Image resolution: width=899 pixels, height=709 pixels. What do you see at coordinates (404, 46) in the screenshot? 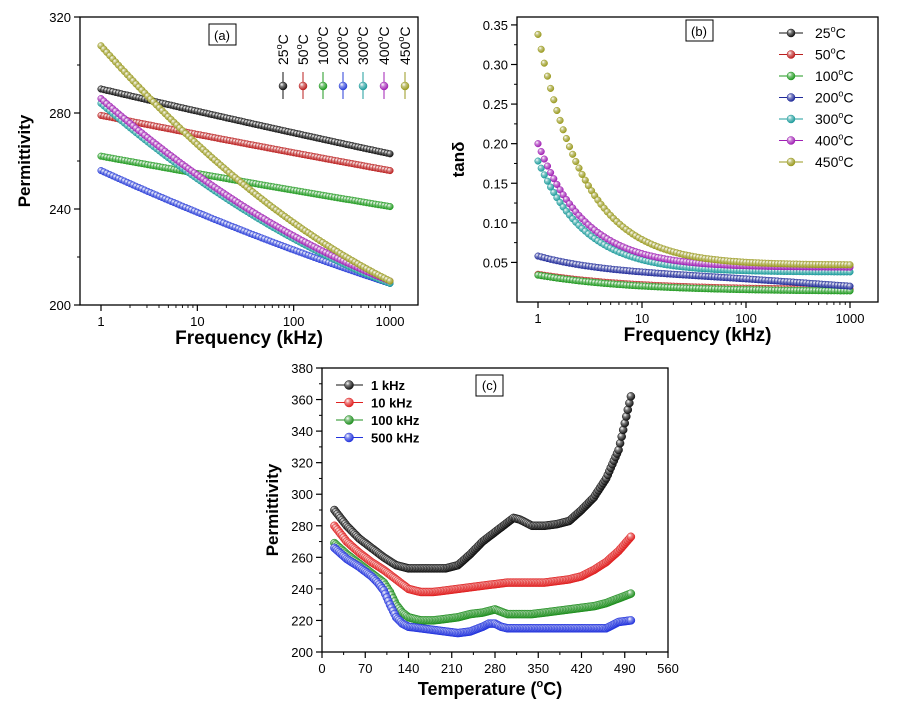
I see `legend-label: 450oC` at bounding box center [404, 46].